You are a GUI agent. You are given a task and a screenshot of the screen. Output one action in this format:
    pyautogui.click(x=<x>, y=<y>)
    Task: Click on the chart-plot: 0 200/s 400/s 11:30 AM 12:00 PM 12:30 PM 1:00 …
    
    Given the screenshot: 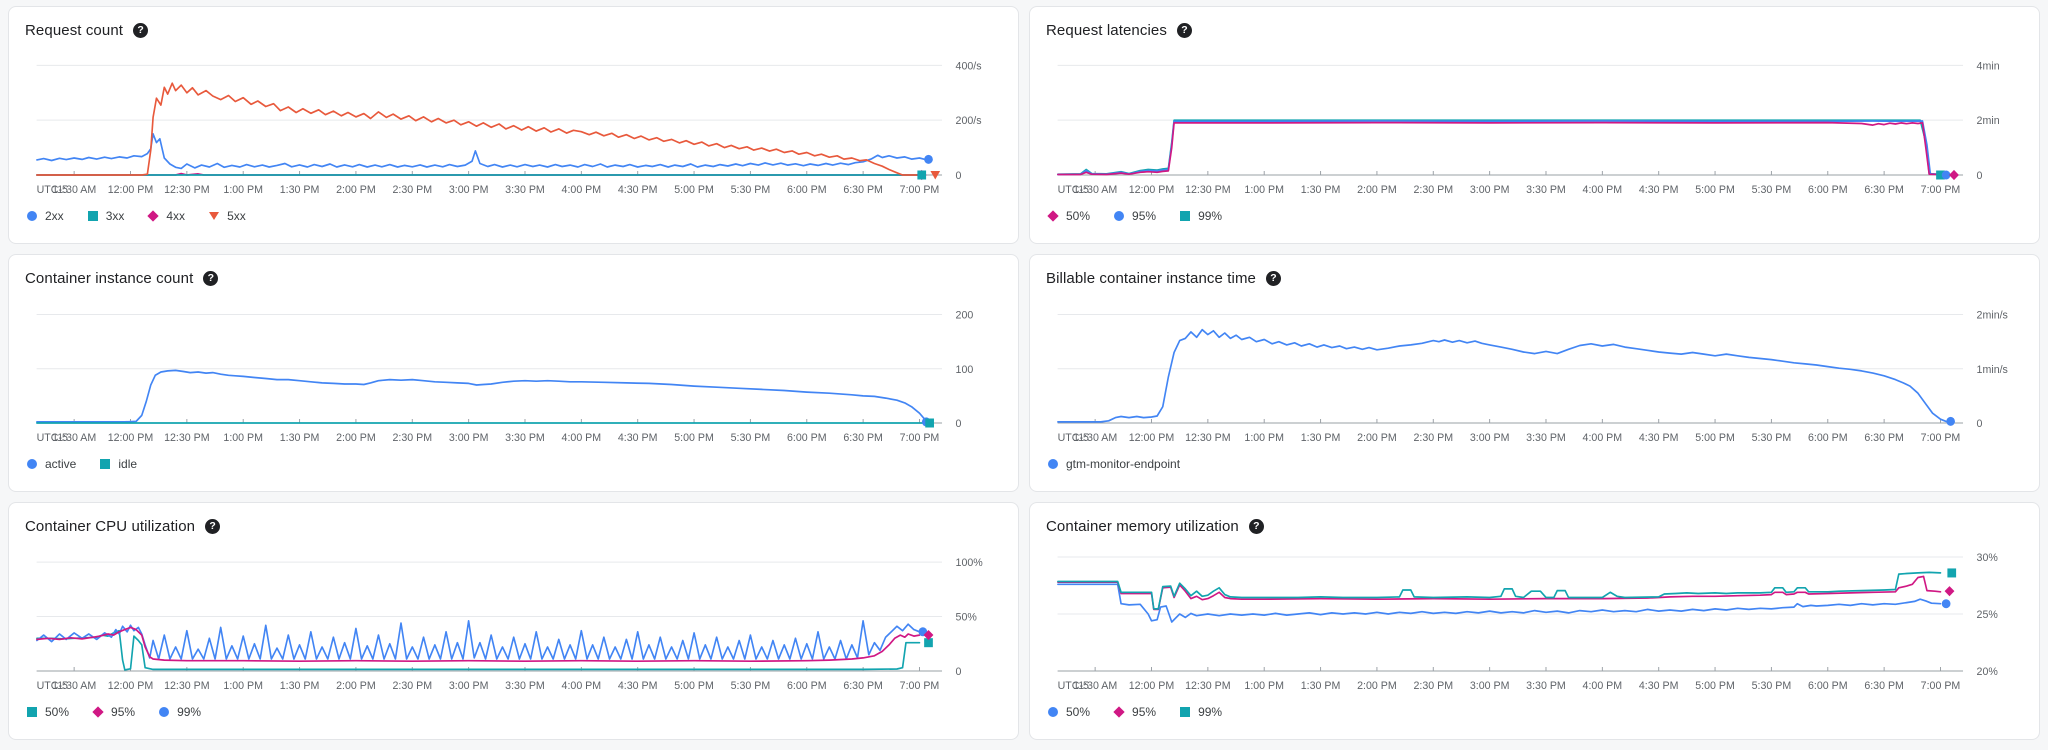 What is the action you would take?
    pyautogui.click(x=513, y=125)
    